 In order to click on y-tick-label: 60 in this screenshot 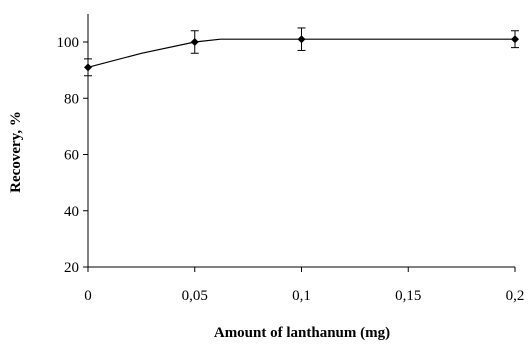, I will do `click(71, 156)`.